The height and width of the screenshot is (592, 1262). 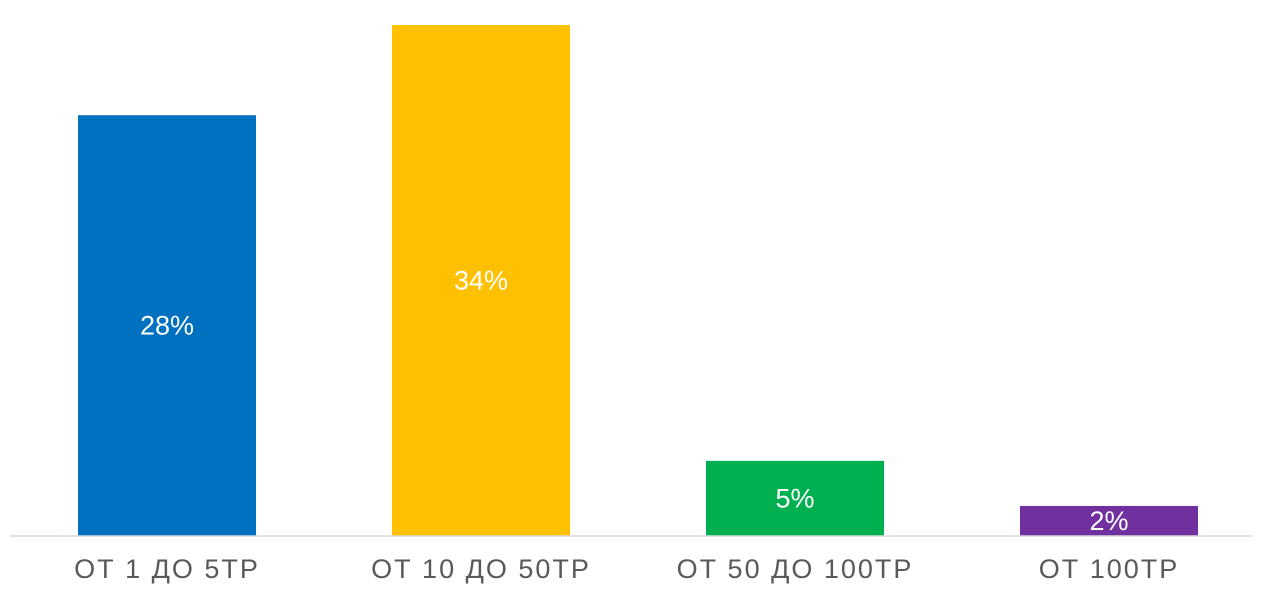 What do you see at coordinates (1109, 569) in the screenshot?
I see `x-tick-label-4: ОТ 100ТР` at bounding box center [1109, 569].